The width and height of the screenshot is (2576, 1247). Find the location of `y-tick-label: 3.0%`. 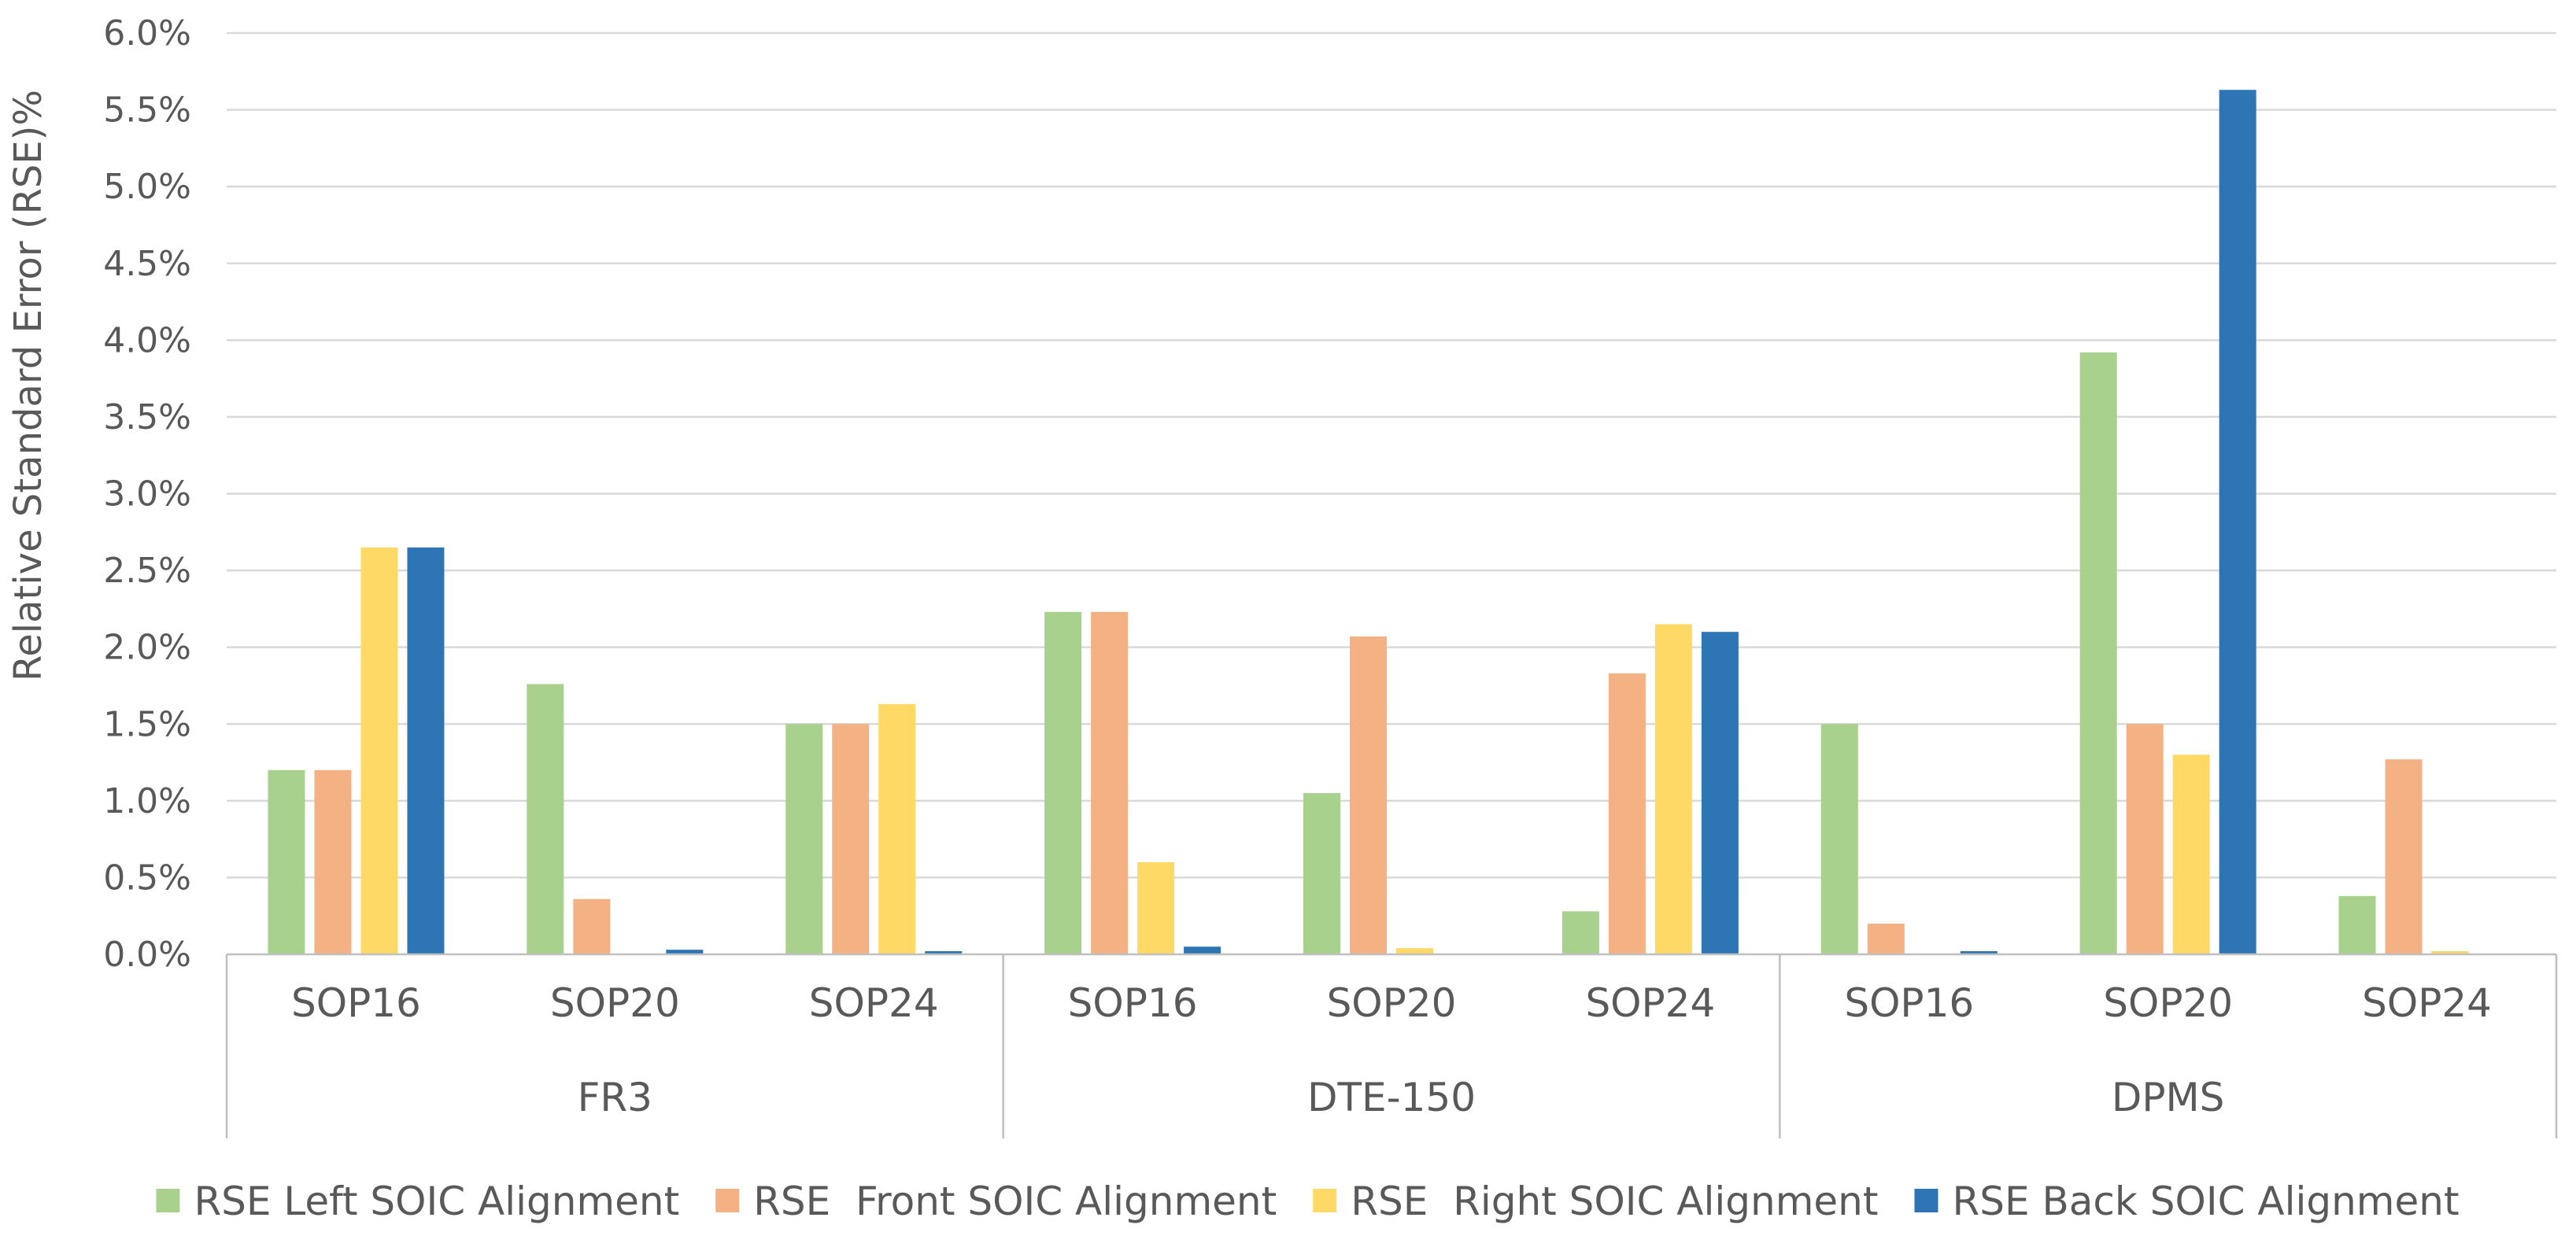

y-tick-label: 3.0% is located at coordinates (147, 494).